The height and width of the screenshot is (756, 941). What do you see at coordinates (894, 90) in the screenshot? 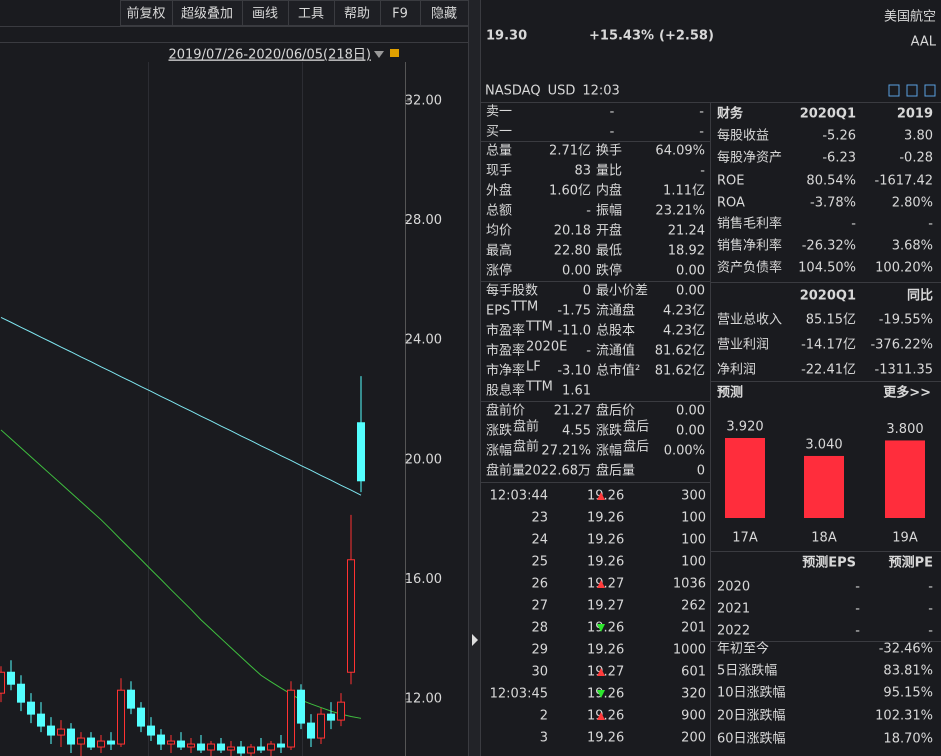
I see `edit-icon` at bounding box center [894, 90].